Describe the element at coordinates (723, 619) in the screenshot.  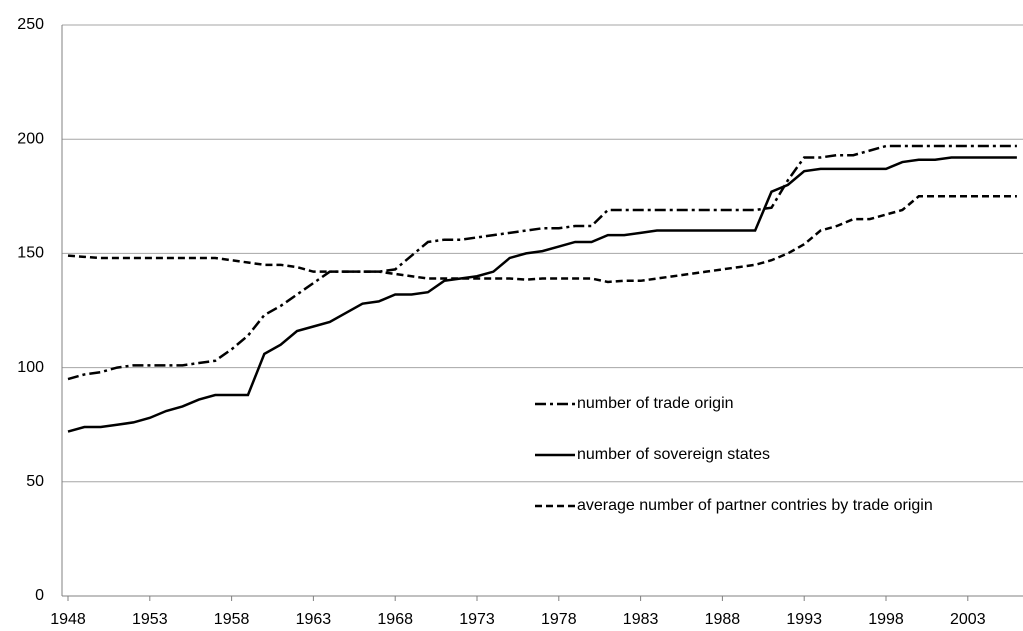
I see `x-tick-label: 1988` at that location.